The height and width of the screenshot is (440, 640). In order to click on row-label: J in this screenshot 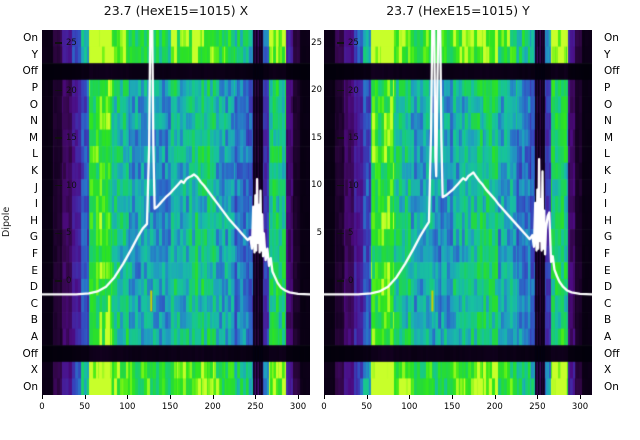, I will do `click(606, 187)`.